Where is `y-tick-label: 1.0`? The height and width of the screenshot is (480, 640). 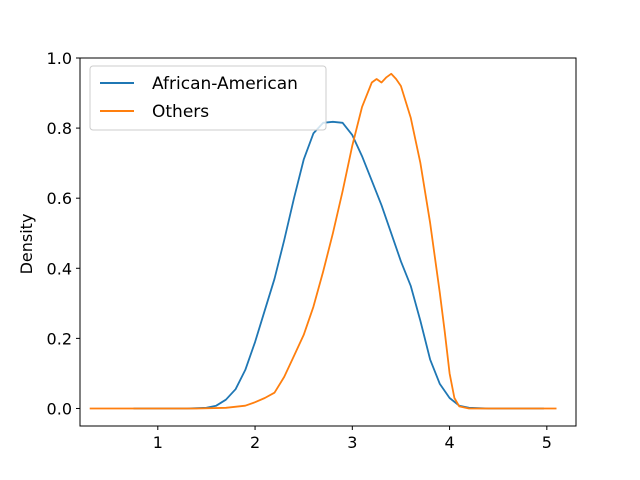 y-tick-label: 1.0 is located at coordinates (59, 58).